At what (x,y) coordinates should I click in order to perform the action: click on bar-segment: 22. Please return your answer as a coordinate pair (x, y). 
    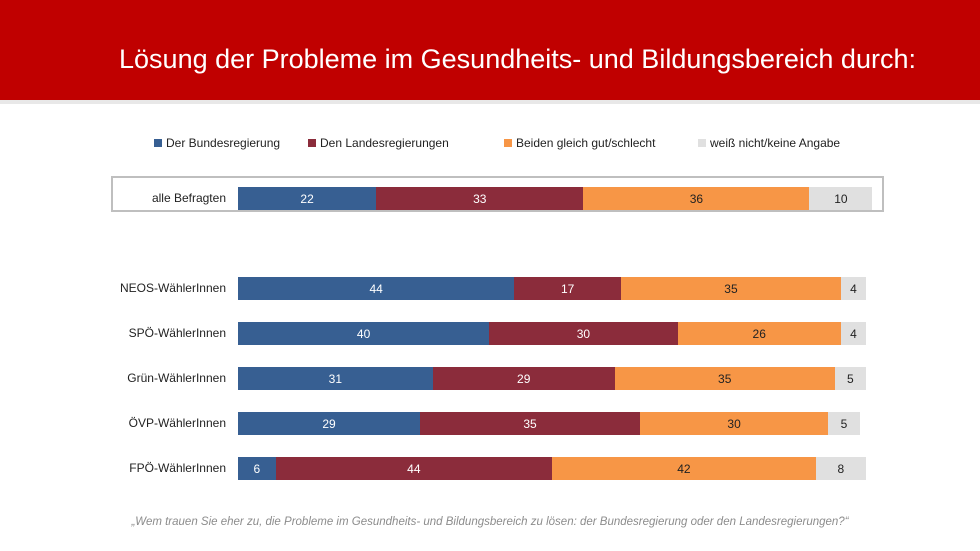
    Looking at the image, I should click on (307, 198).